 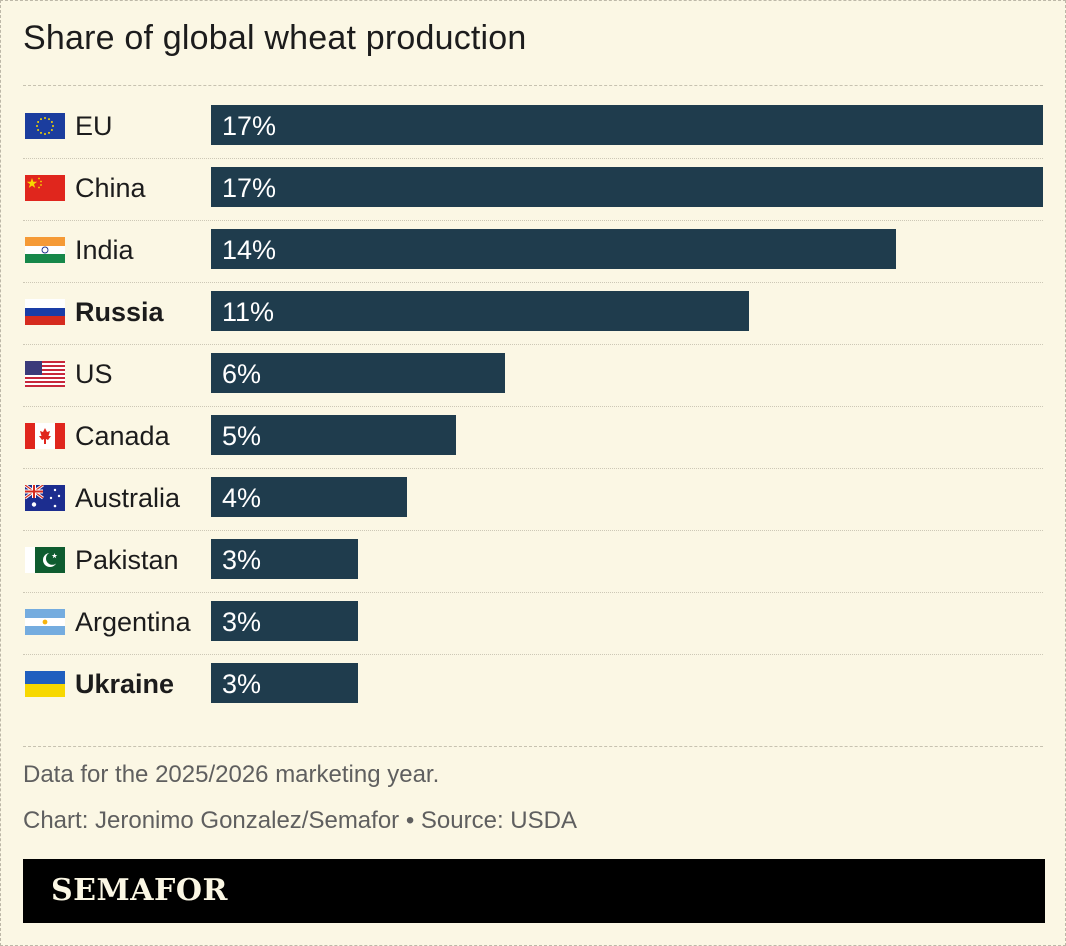 What do you see at coordinates (533, 562) in the screenshot?
I see `bar-row-pakistan: Pakistan 3%` at bounding box center [533, 562].